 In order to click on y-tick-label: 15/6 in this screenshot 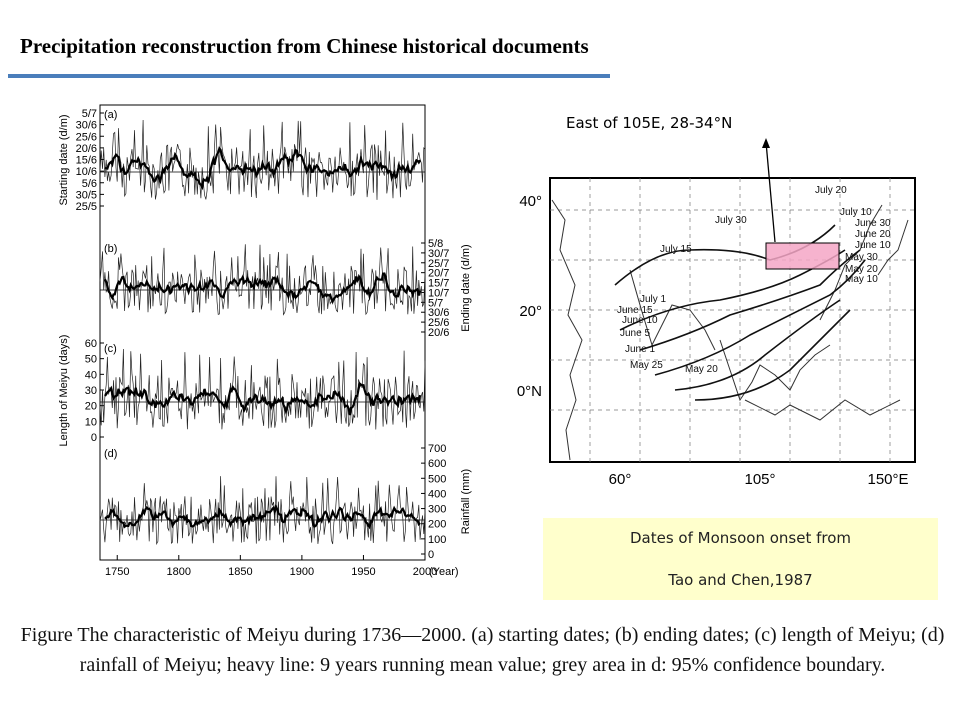, I will do `click(86, 161)`.